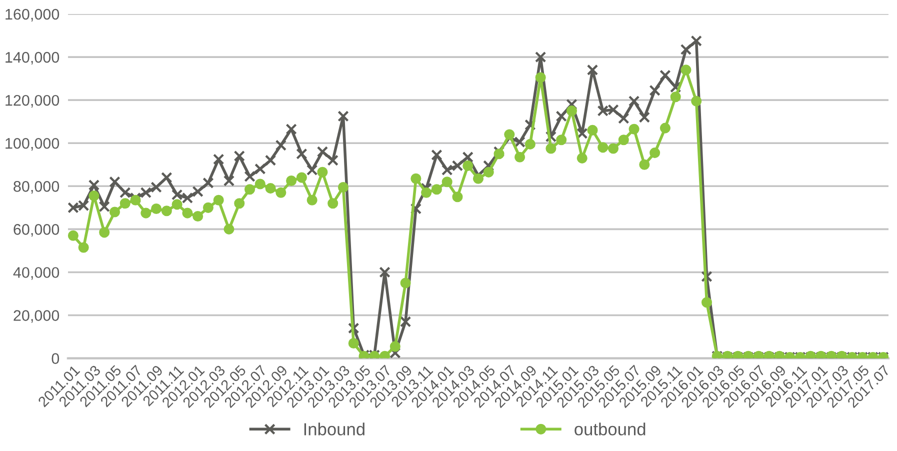 Image resolution: width=897 pixels, height=451 pixels. What do you see at coordinates (37, 187) in the screenshot?
I see `y-tick-label: 80,000` at bounding box center [37, 187].